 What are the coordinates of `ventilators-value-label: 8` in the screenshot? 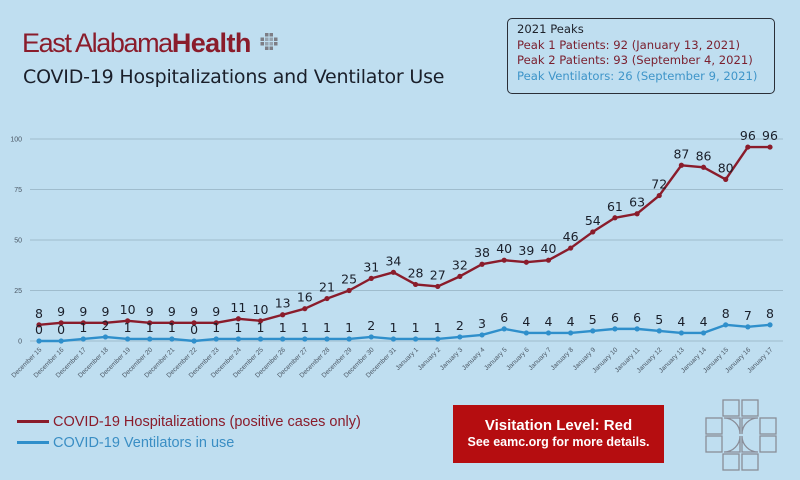 It's located at (770, 313).